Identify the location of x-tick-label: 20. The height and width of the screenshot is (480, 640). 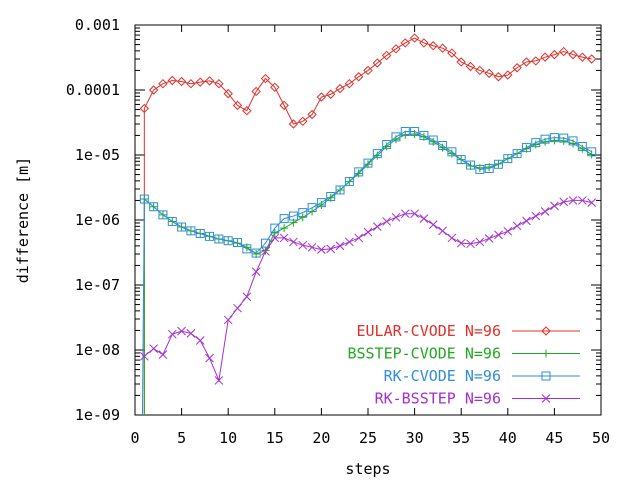
(321, 438).